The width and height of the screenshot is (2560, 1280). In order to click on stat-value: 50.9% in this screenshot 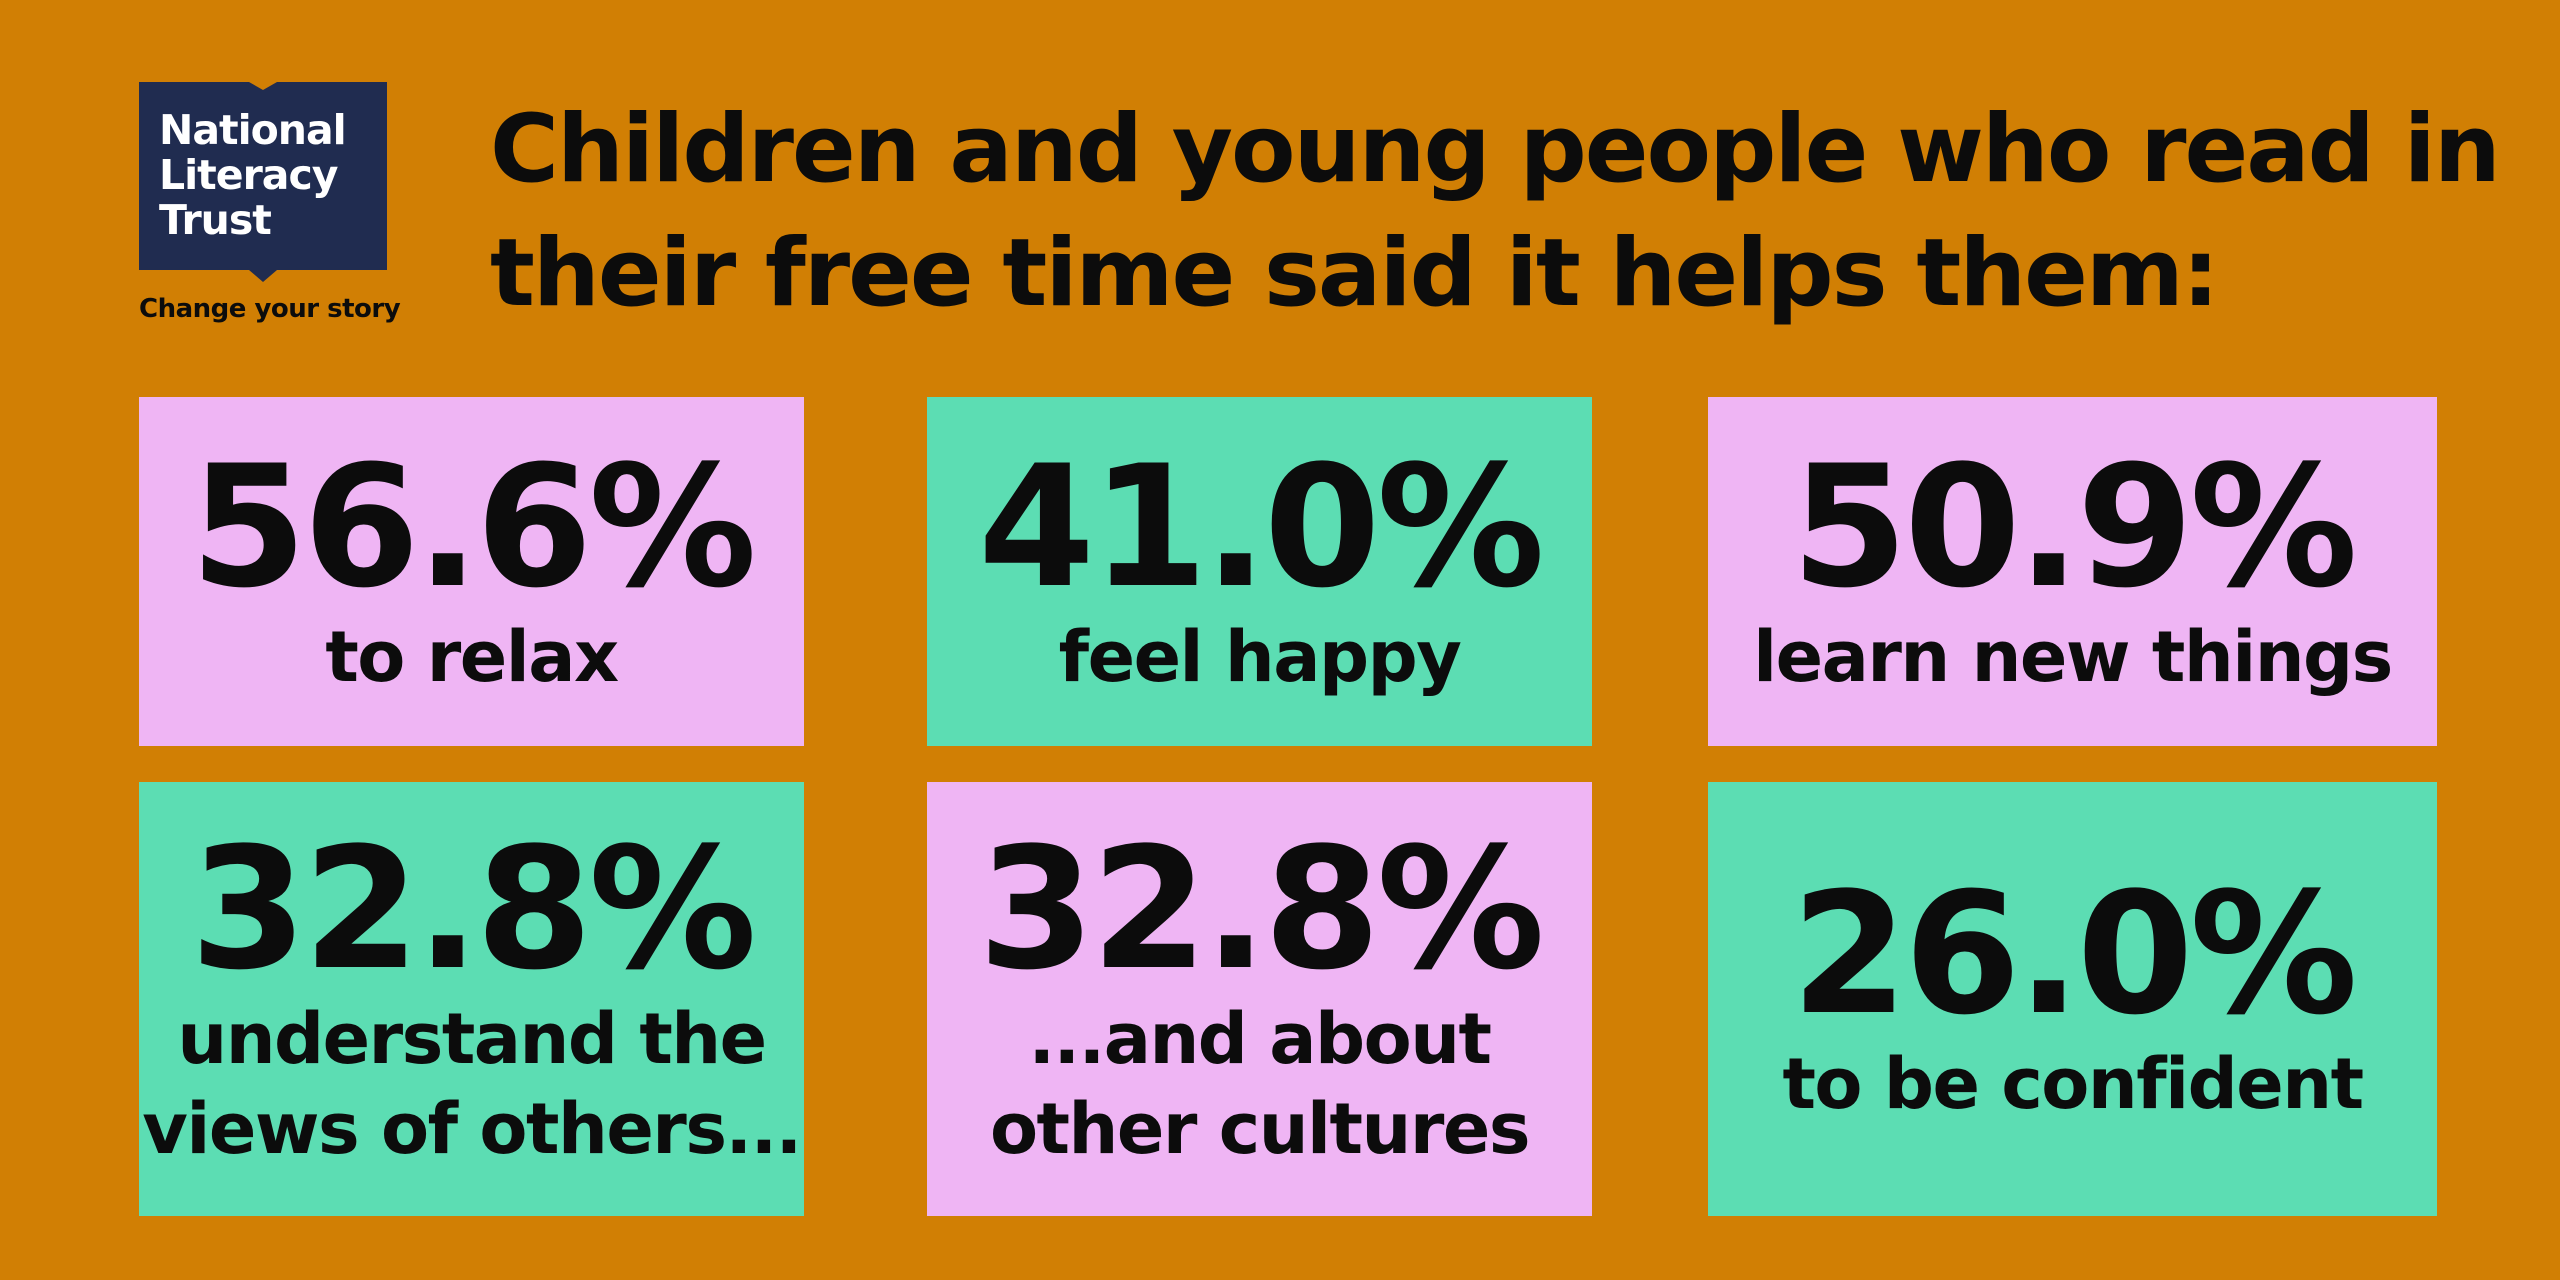, I will do `click(2074, 526)`.